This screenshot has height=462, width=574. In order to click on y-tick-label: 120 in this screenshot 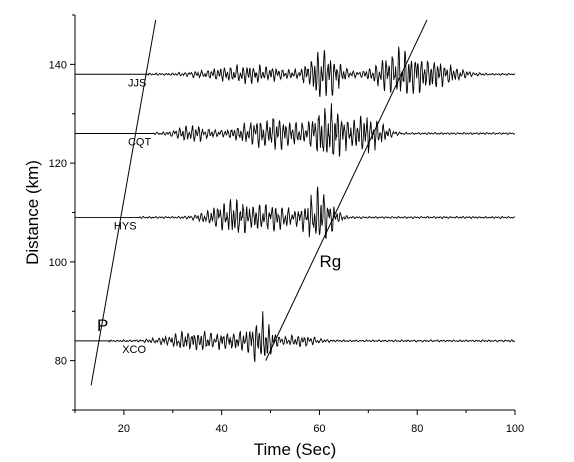, I will do `click(58, 164)`.